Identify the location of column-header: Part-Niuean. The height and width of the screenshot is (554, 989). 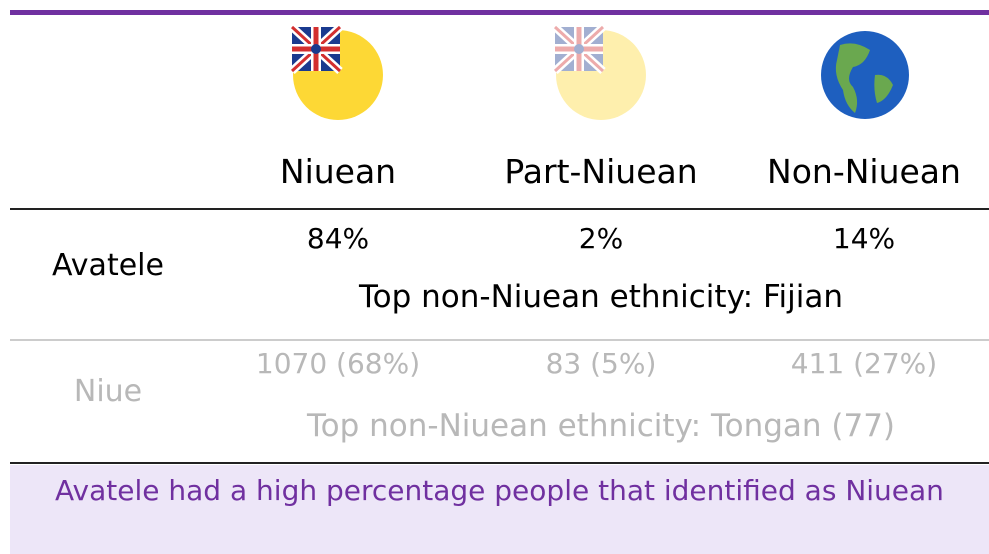
(601, 171).